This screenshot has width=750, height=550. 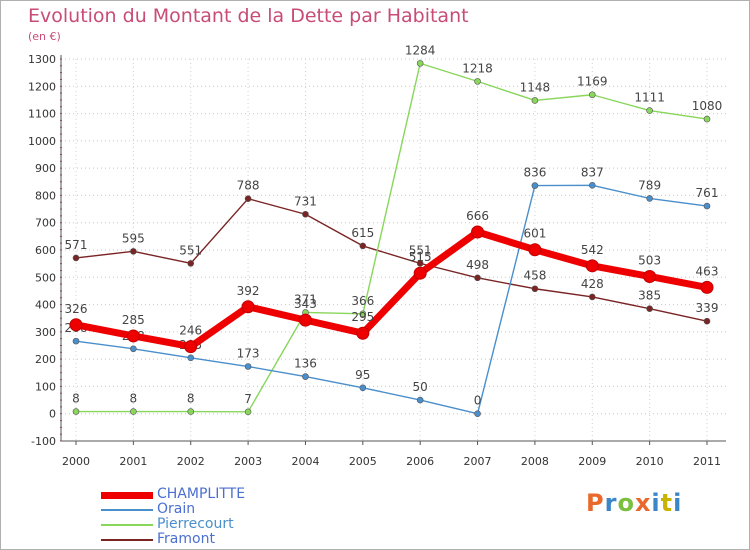 I want to click on legend-label: Orain, so click(x=176, y=509).